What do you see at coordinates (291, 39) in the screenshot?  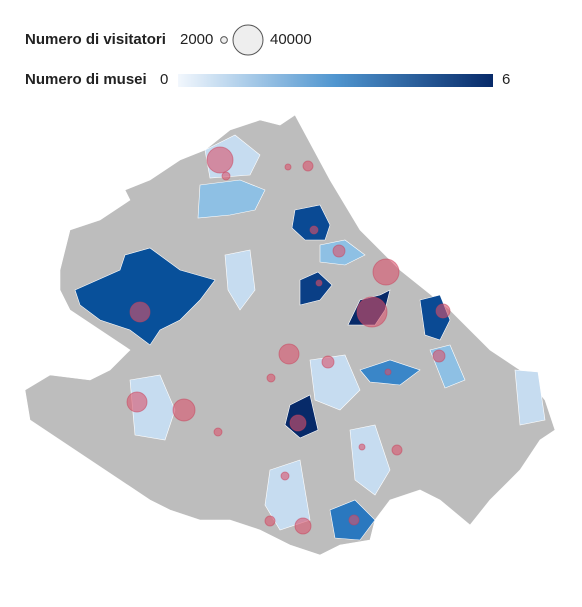 I see `size-legend-max-label: 40000` at bounding box center [291, 39].